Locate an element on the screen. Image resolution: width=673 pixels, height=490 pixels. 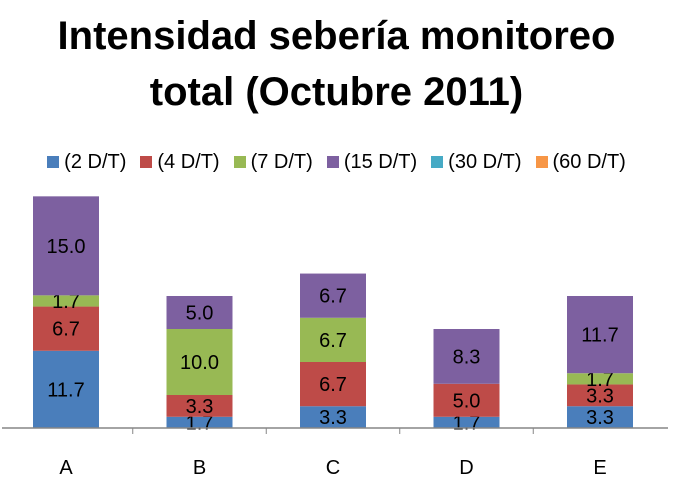
legend-label: (2 D/T) is located at coordinates (95, 161).